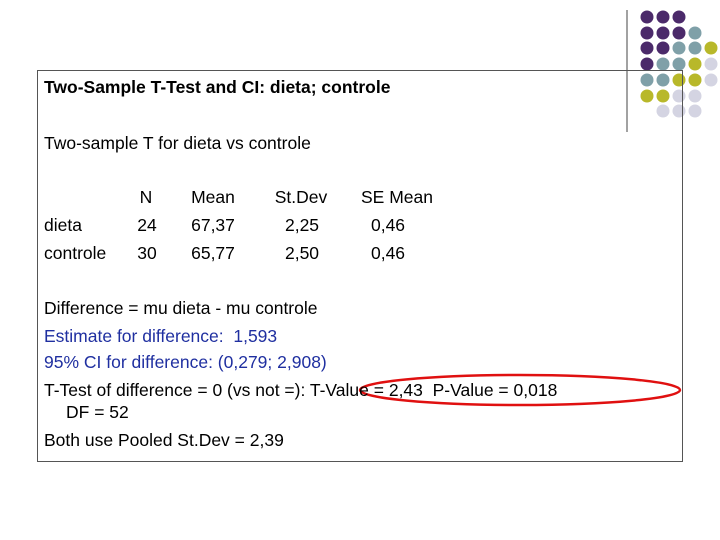 This screenshot has width=720, height=540. What do you see at coordinates (75, 253) in the screenshot?
I see `row-label: controle` at bounding box center [75, 253].